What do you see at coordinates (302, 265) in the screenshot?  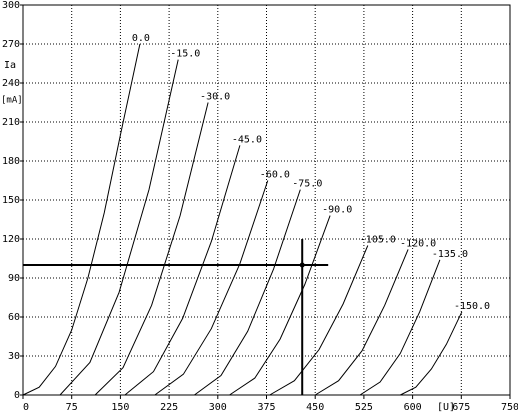 I see `operating-point` at bounding box center [302, 265].